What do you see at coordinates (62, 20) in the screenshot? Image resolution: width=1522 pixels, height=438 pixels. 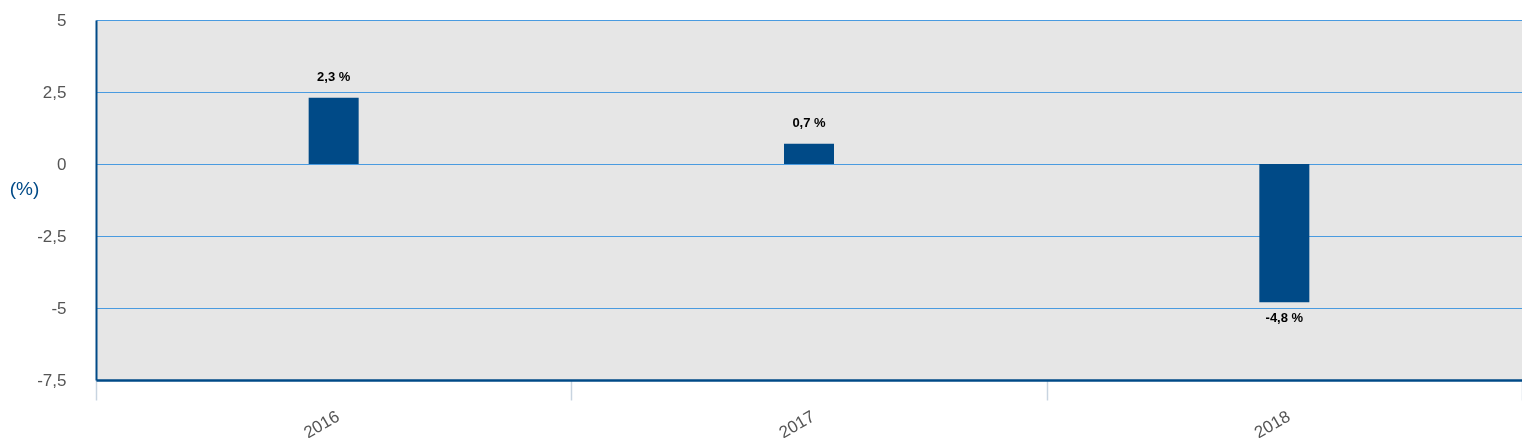 I see `y-tick-label: 5` at bounding box center [62, 20].